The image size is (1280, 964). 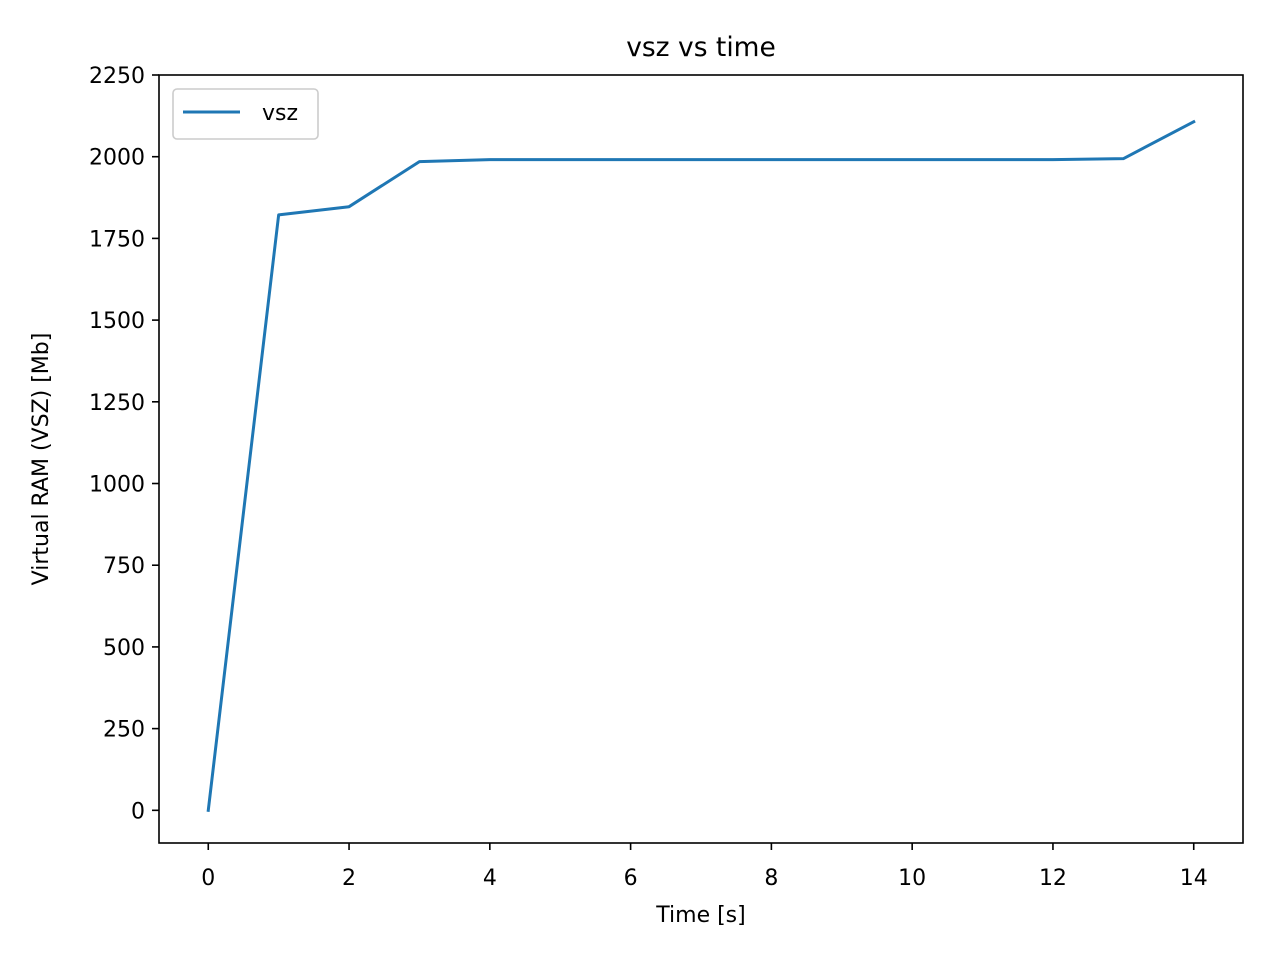 I want to click on x-tick-label: 0, so click(x=208, y=878).